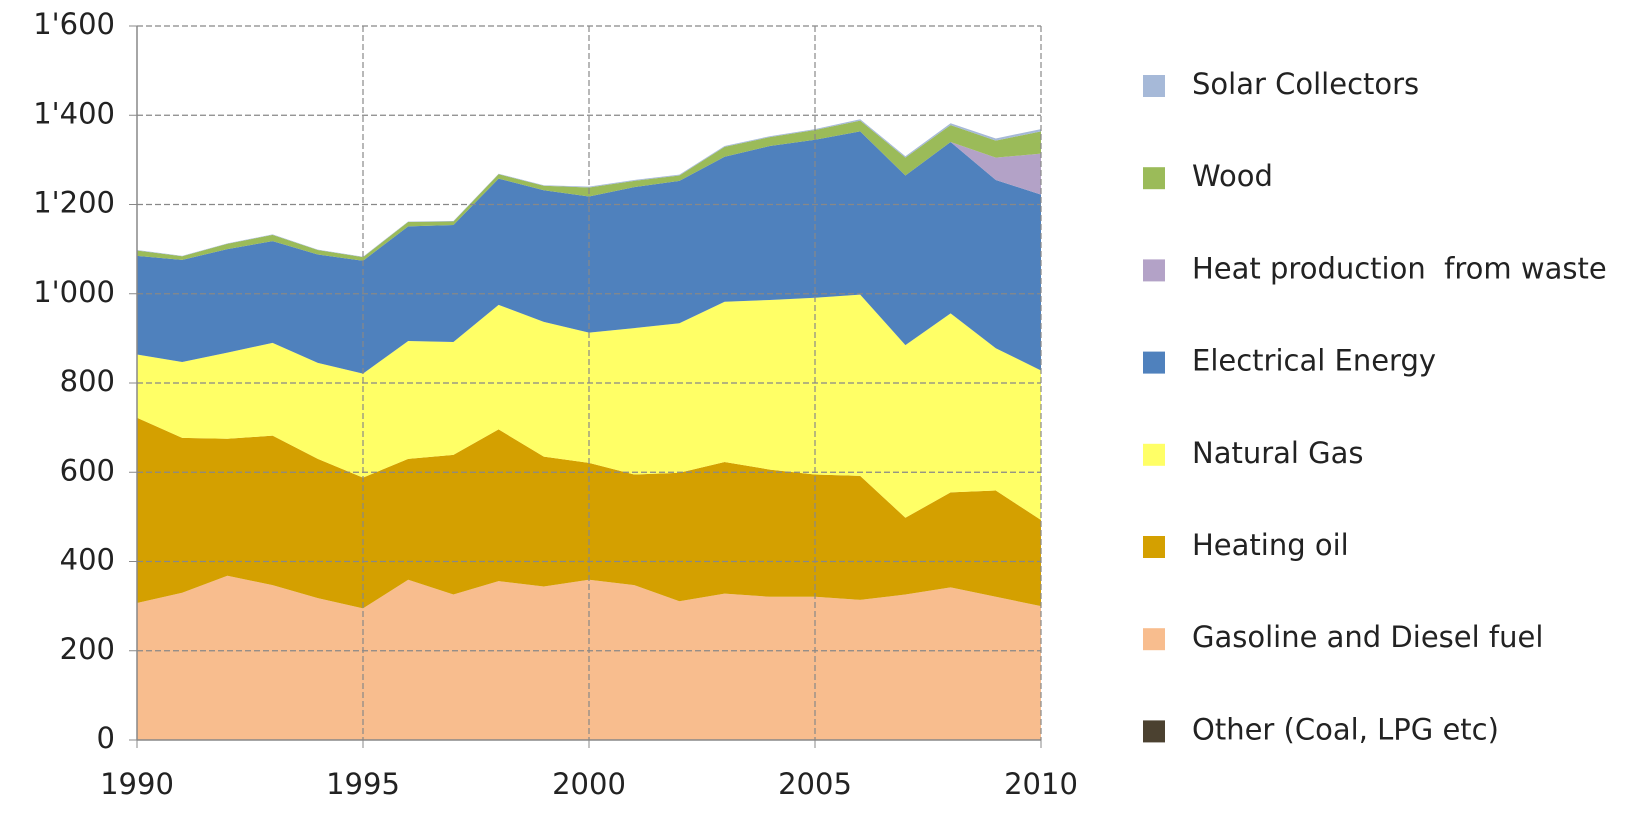 This screenshot has width=1650, height=819. Describe the element at coordinates (1270, 545) in the screenshot. I see `legend-label: Heating oil` at that location.